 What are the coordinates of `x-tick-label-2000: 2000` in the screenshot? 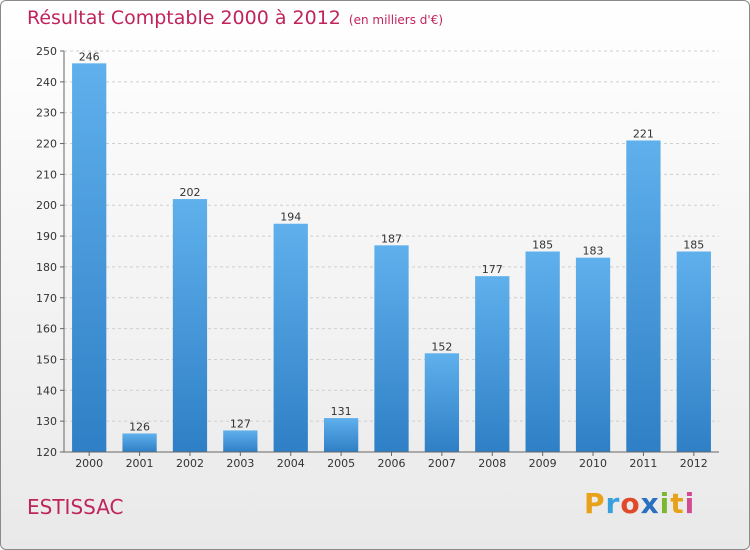 It's located at (89, 463).